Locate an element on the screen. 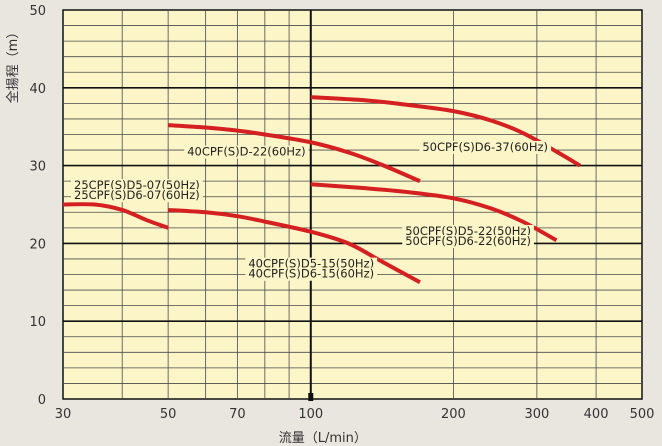 This screenshot has height=446, width=662. series-annotation: 40CPF(S)D5-15(50Hz) is located at coordinates (311, 264).